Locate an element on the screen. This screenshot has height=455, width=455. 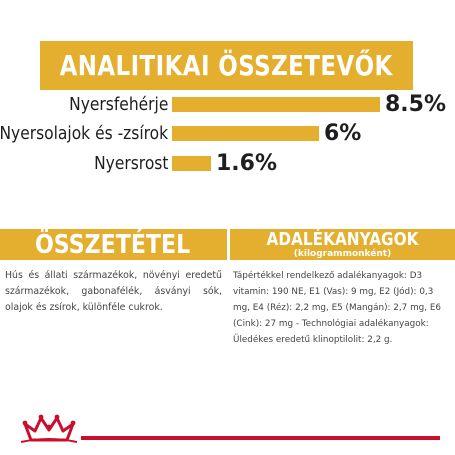
crown-icon is located at coordinates (49, 428).